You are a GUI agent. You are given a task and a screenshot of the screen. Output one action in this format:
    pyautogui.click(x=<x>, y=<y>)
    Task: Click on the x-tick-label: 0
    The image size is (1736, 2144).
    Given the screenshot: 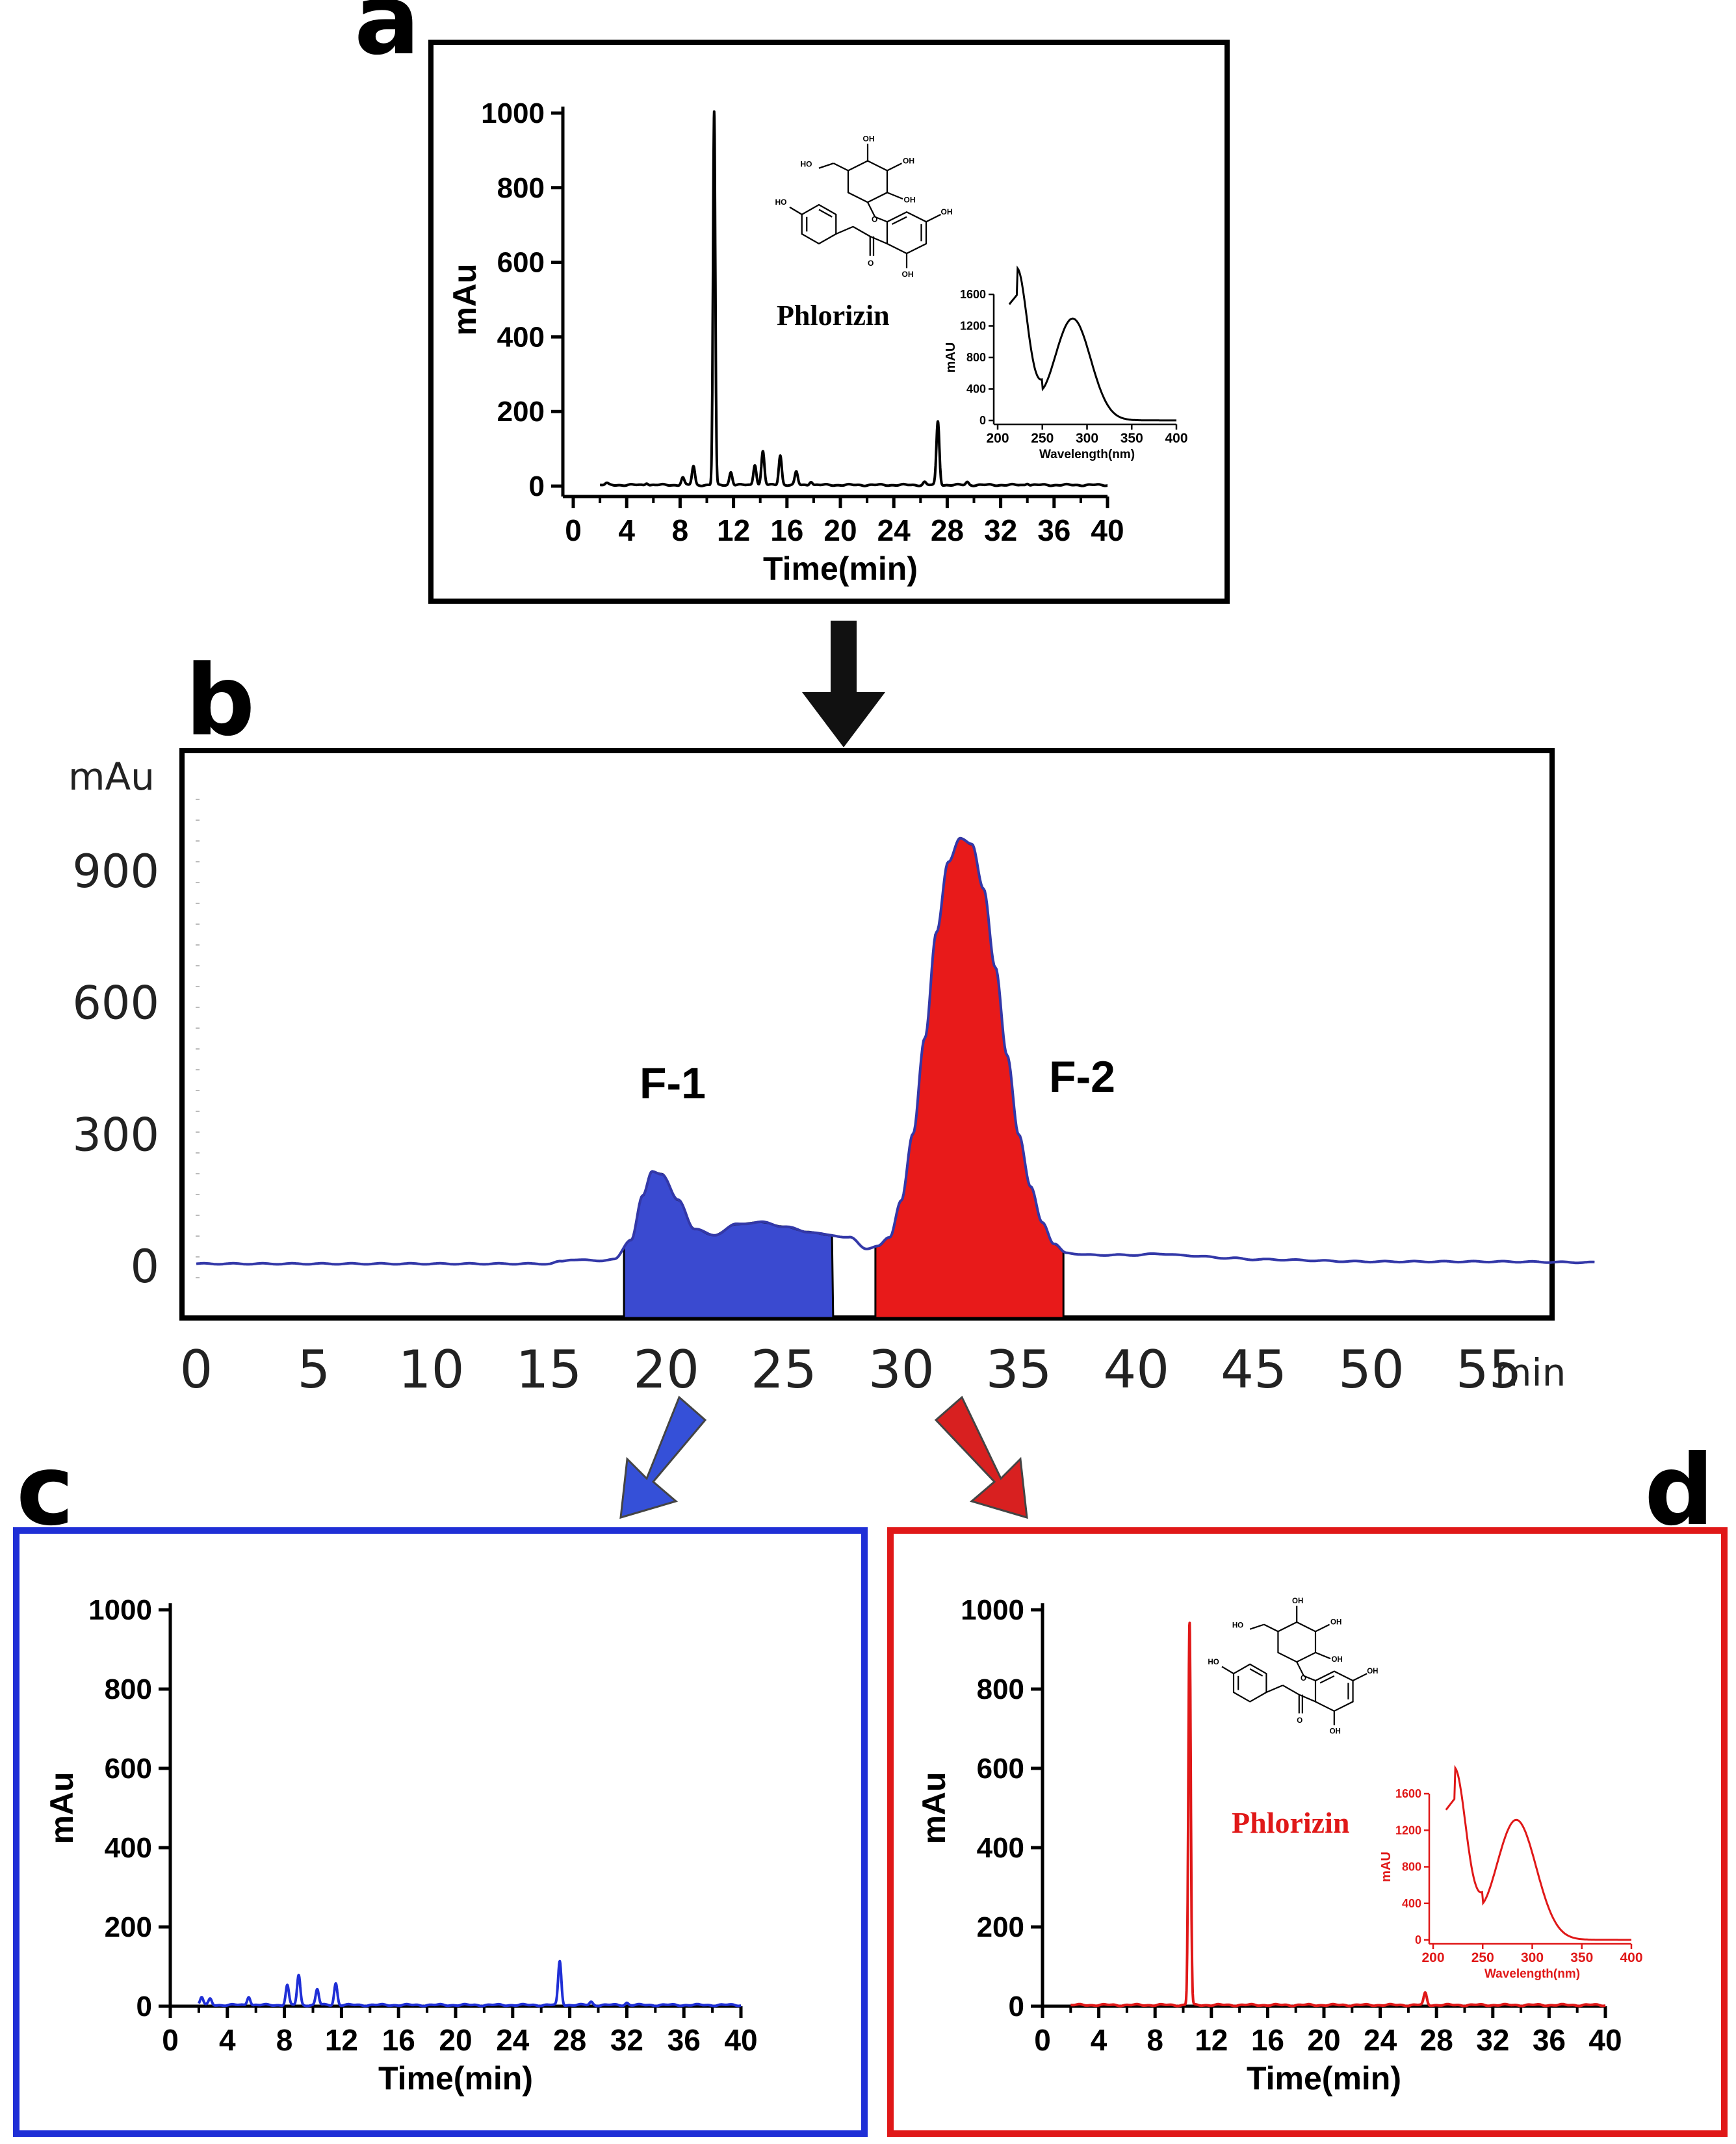 What is the action you would take?
    pyautogui.click(x=1042, y=2040)
    